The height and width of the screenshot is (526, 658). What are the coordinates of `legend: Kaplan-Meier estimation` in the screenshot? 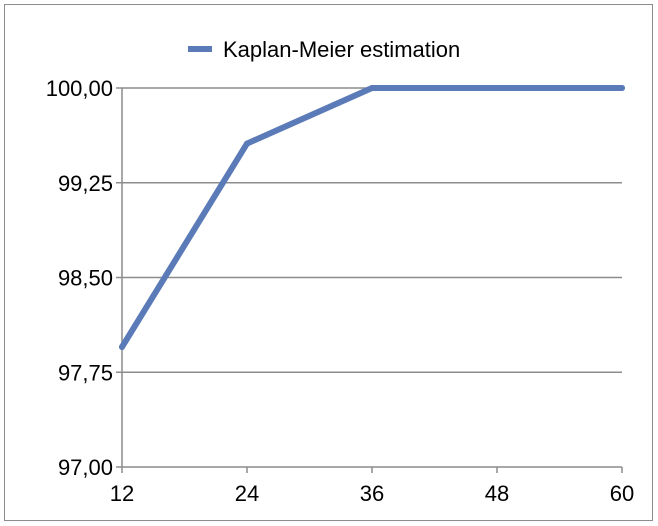 It's located at (324, 49).